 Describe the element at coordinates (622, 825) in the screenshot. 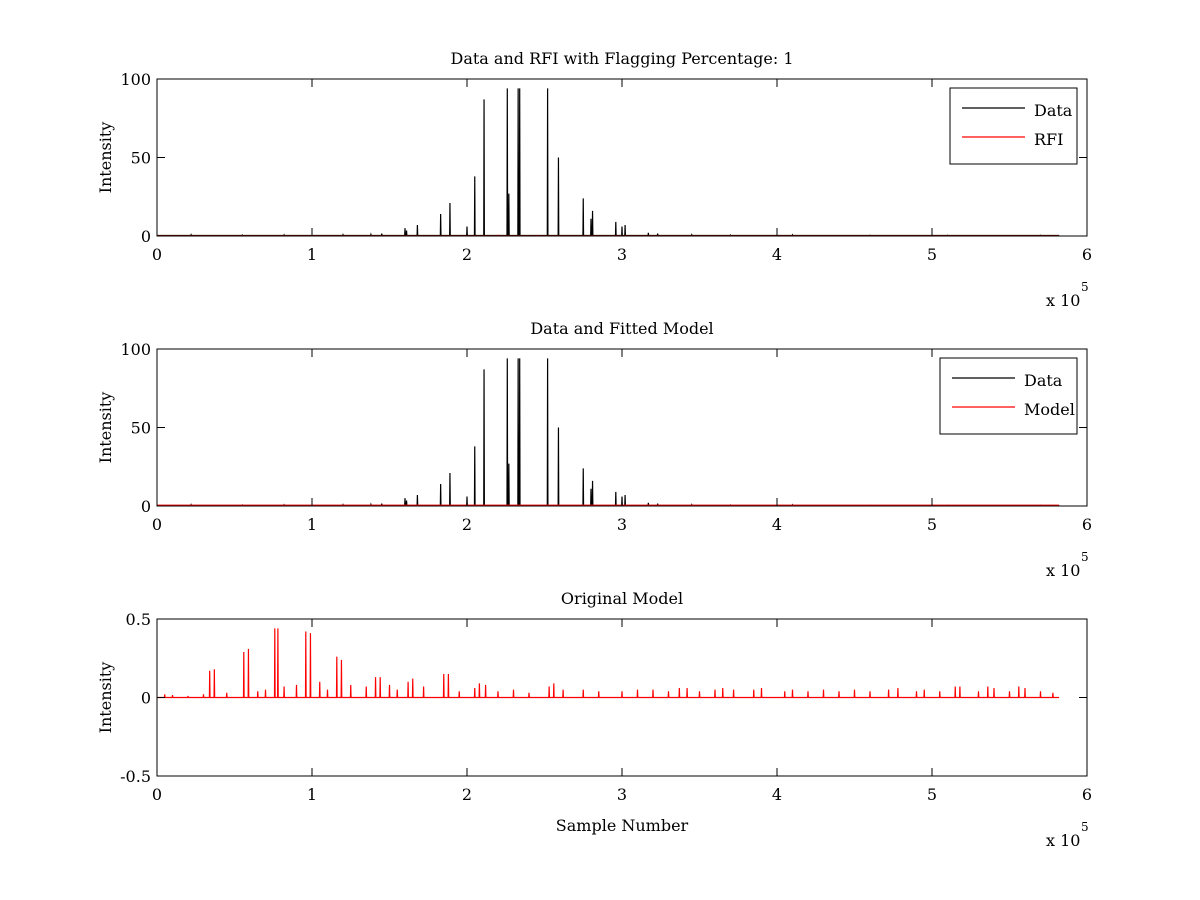

I see `x-axis-label: Sample Number` at that location.